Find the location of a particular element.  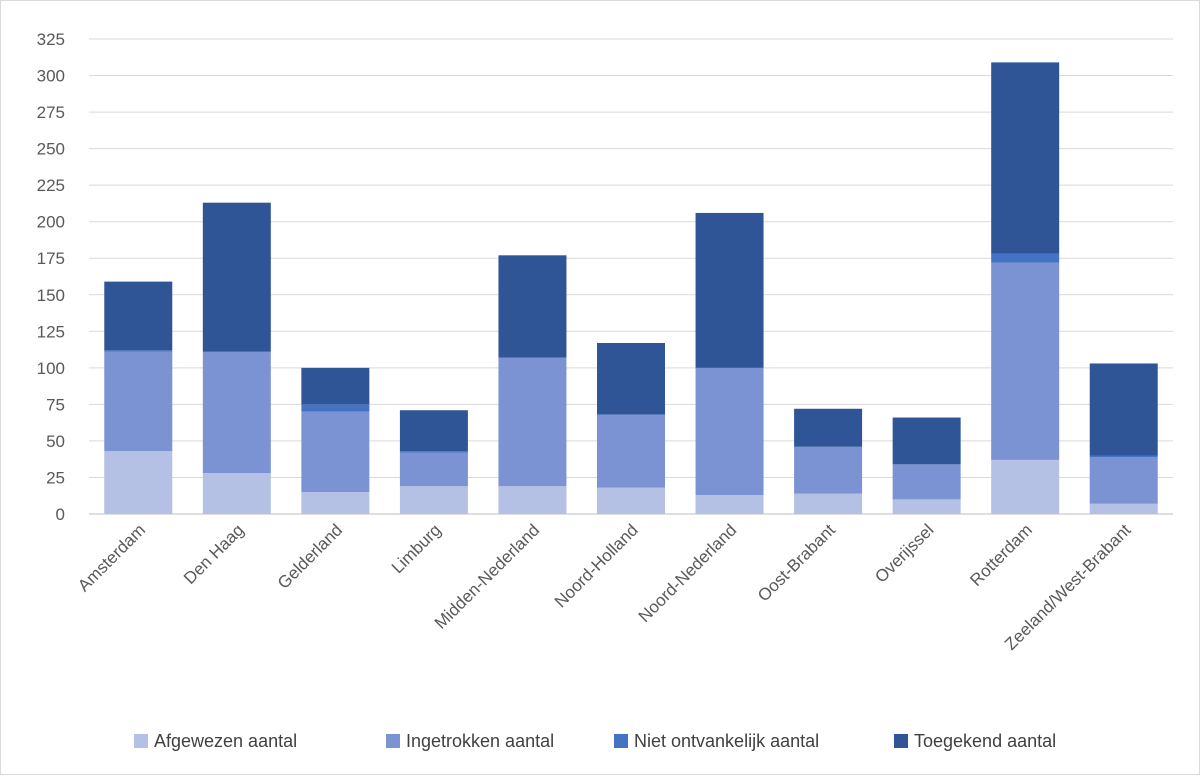

y-axis-tick-labels: 0 25 50 75 100 125 150 175 200 225 250 275 300 325 is located at coordinates (51, 277).